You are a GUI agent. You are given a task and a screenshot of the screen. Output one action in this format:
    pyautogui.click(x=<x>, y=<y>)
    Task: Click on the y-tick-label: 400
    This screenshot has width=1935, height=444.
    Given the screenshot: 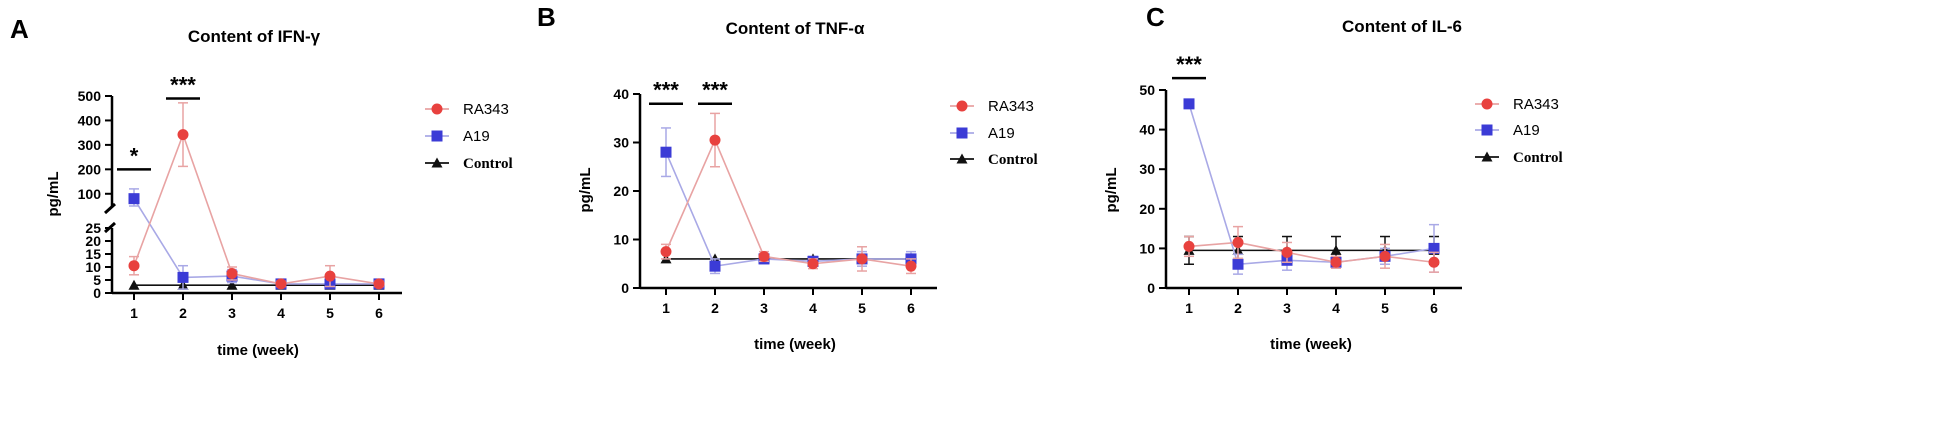 What is the action you would take?
    pyautogui.click(x=90, y=120)
    